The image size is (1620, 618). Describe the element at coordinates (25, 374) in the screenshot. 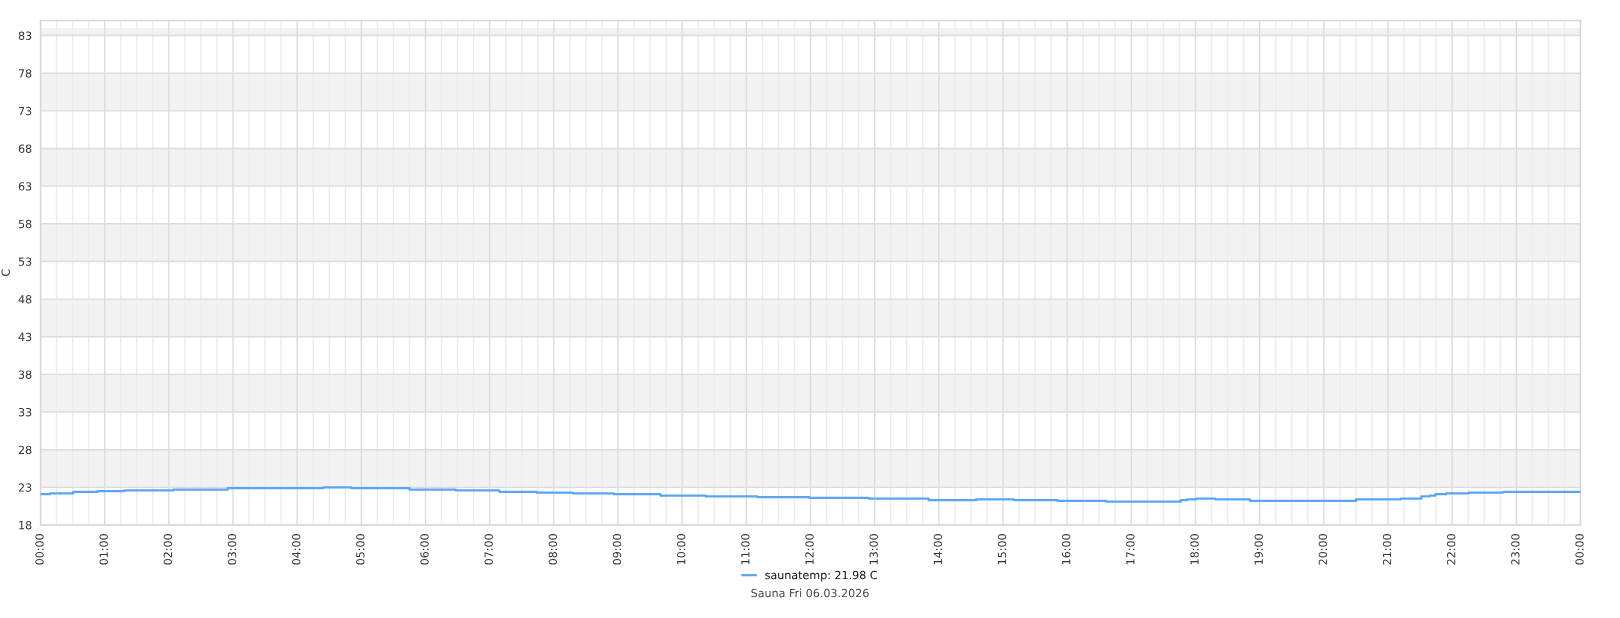

I see `y-tick-label: 38` at that location.